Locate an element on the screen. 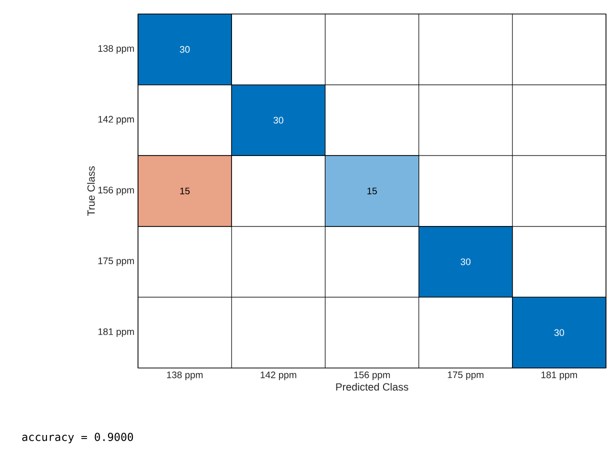  x-axis-title: Predicted Class is located at coordinates (372, 386).